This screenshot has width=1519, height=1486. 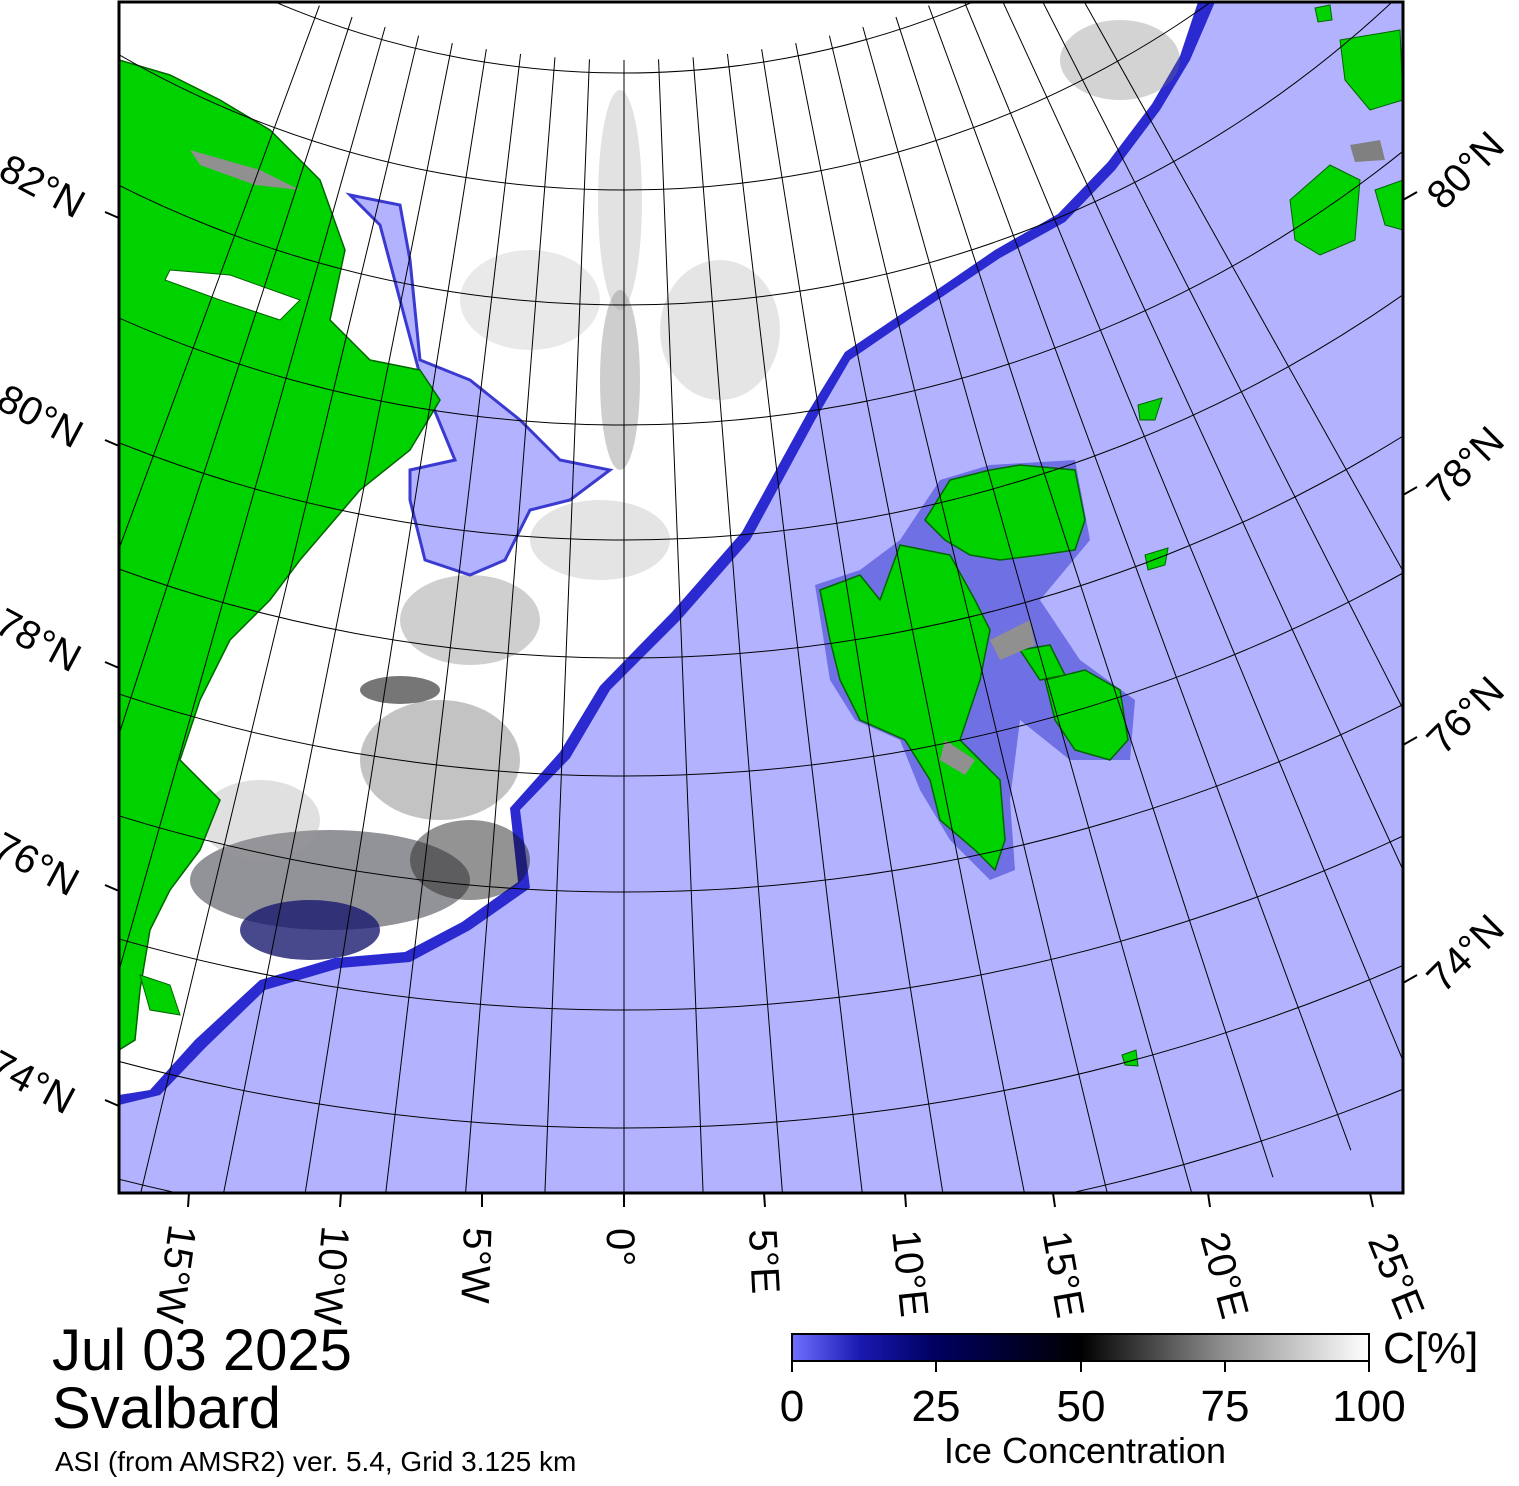 I want to click on greenland-coast-island, so click(x=160, y=995).